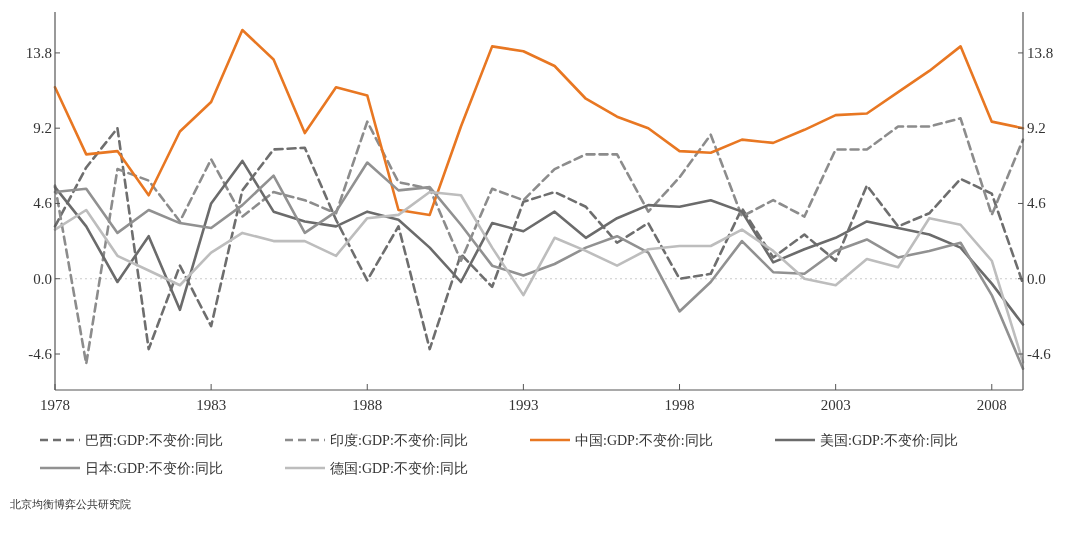 This screenshot has width=1079, height=539. Describe the element at coordinates (367, 405) in the screenshot. I see `x-tick-label: 1988` at that location.